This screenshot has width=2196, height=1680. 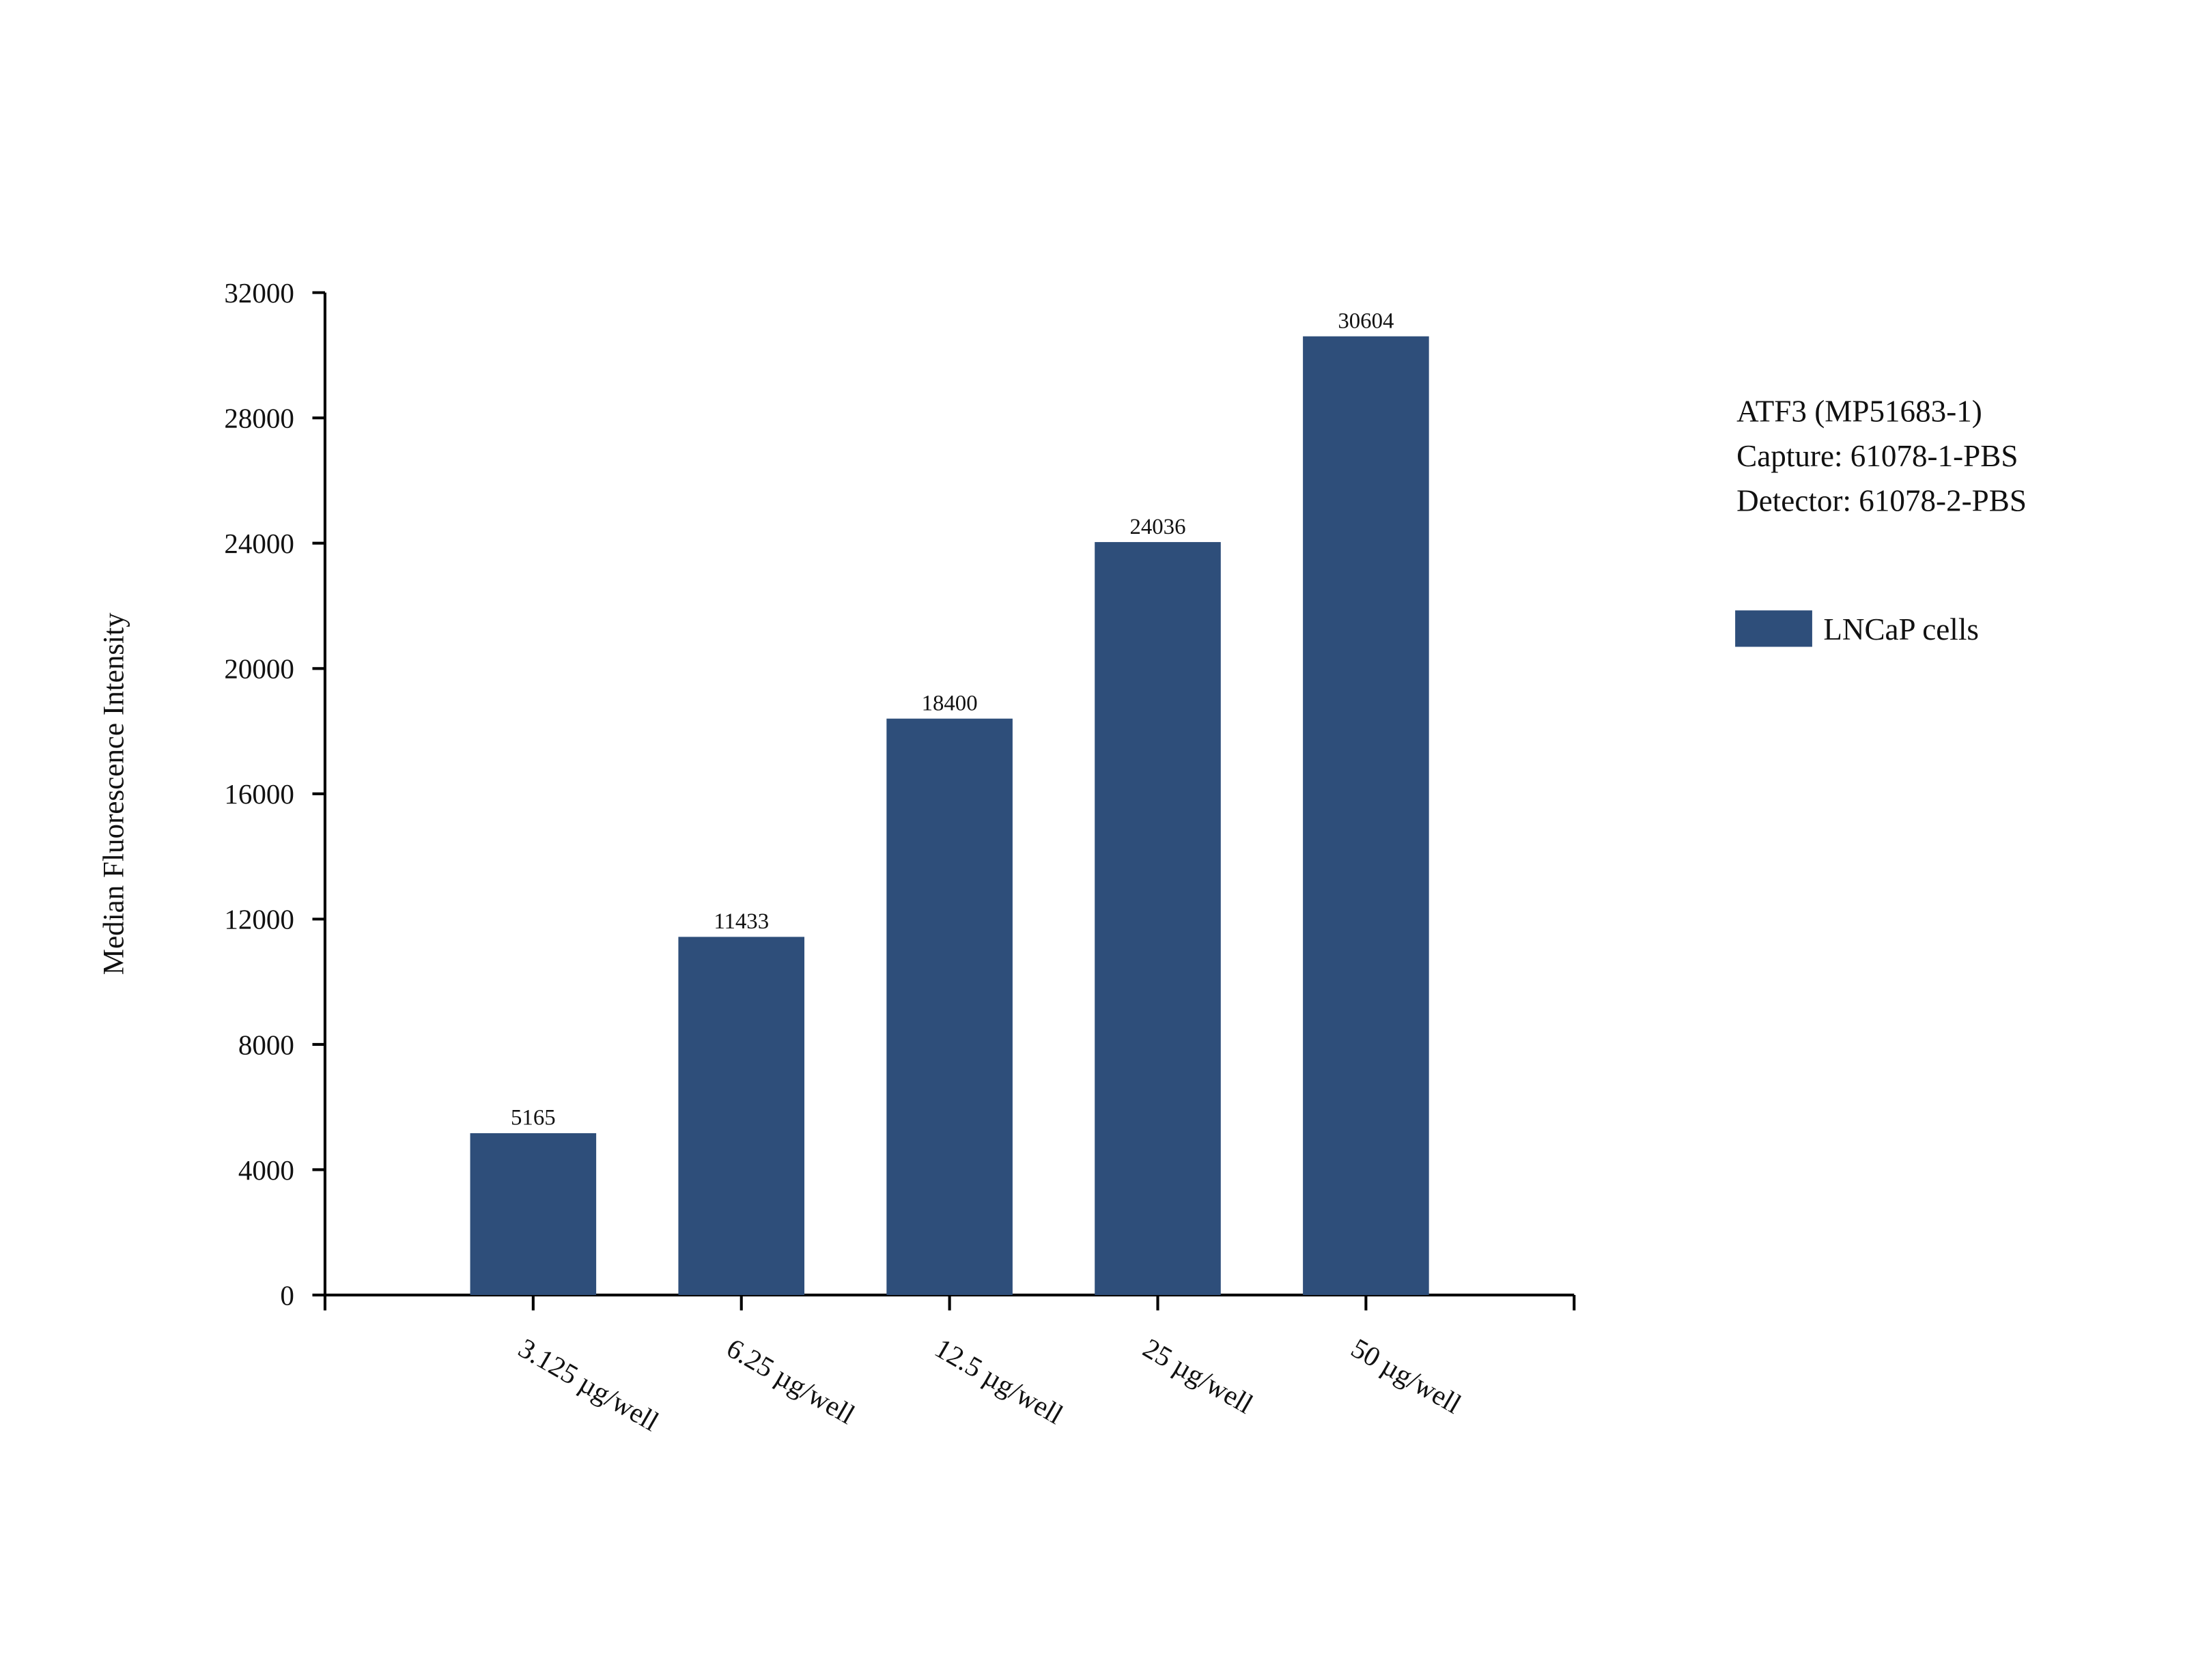 I want to click on y-tick-label: 20000, so click(x=259, y=669).